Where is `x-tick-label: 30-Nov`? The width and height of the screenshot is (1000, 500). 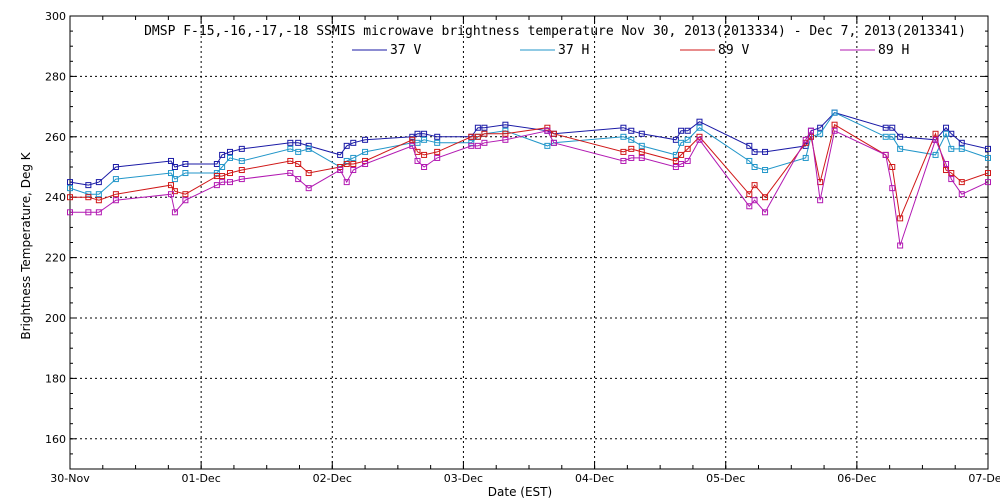
x-tick-label: 30-Nov is located at coordinates (70, 478).